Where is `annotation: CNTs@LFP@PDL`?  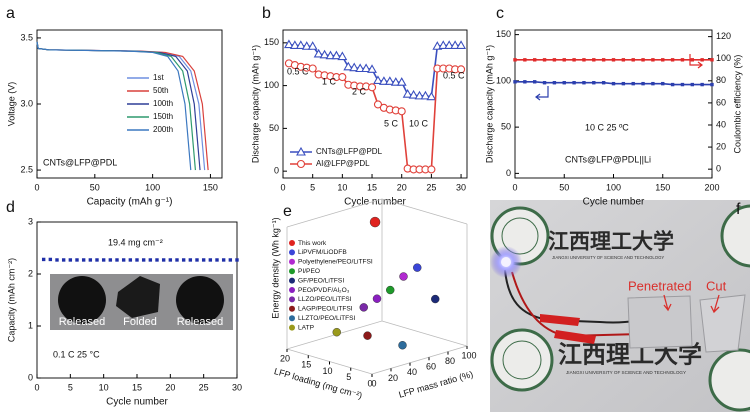
annotation: CNTs@LFP@PDL is located at coordinates (80, 162).